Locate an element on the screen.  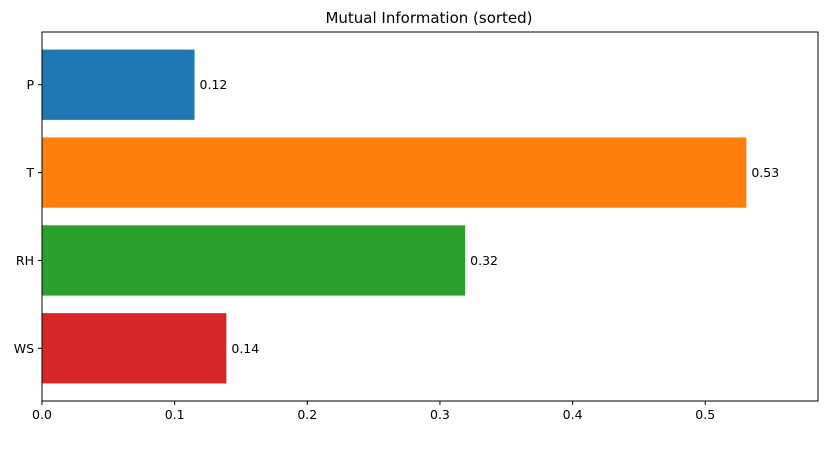
x-tick-label: 0.2 is located at coordinates (307, 414).